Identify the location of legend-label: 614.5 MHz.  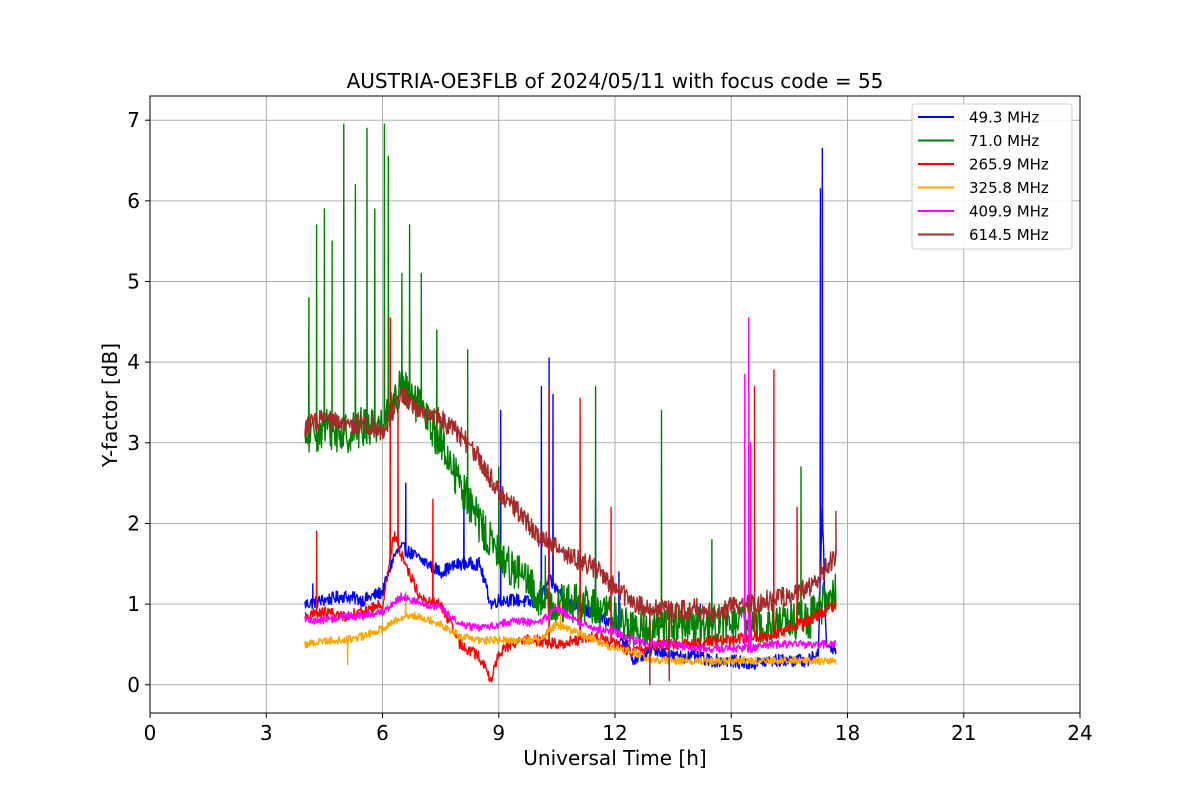
(1009, 235).